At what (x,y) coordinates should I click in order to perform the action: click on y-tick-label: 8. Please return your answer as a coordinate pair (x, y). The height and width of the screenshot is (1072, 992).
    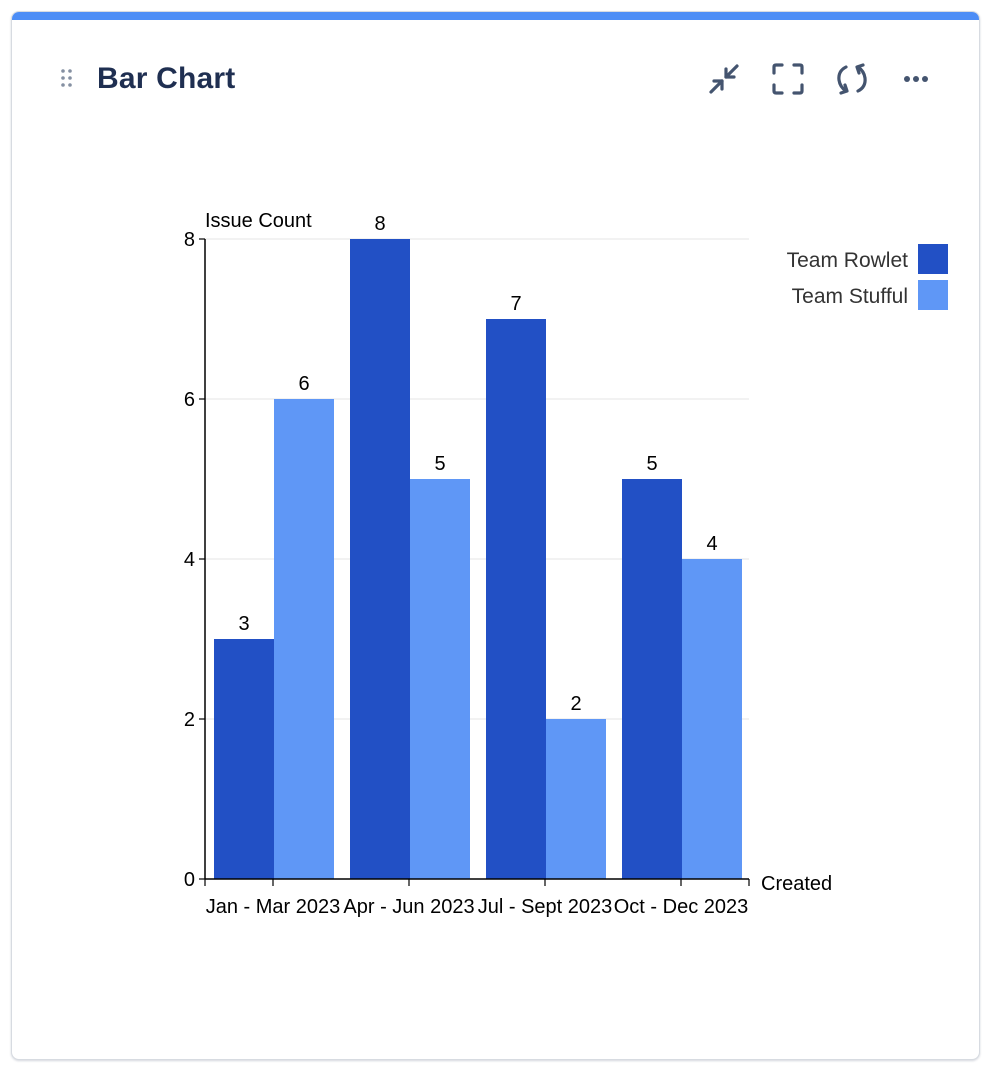
    Looking at the image, I should click on (189, 240).